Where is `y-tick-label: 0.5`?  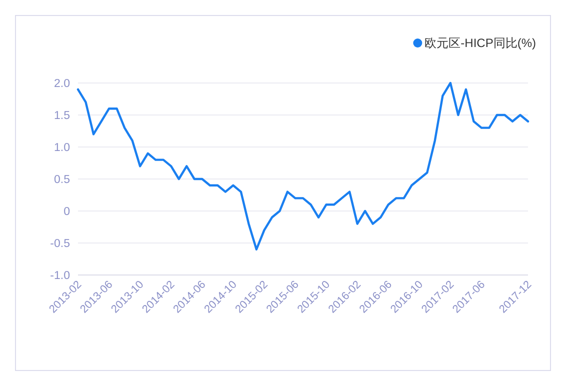
y-tick-label: 0.5 is located at coordinates (62, 180).